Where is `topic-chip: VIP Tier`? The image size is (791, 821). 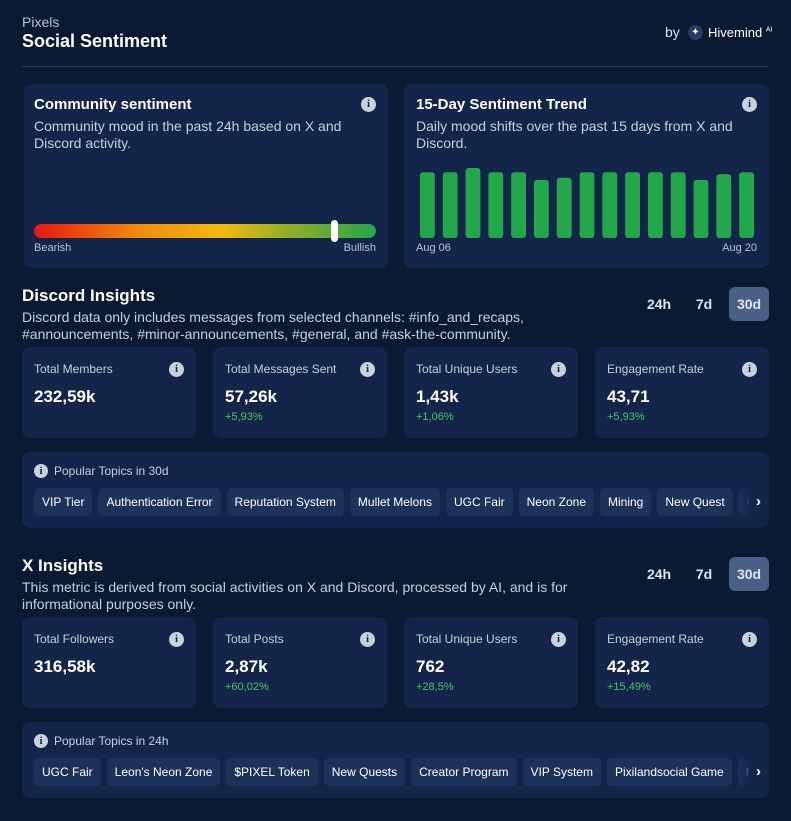
topic-chip: VIP Tier is located at coordinates (63, 502).